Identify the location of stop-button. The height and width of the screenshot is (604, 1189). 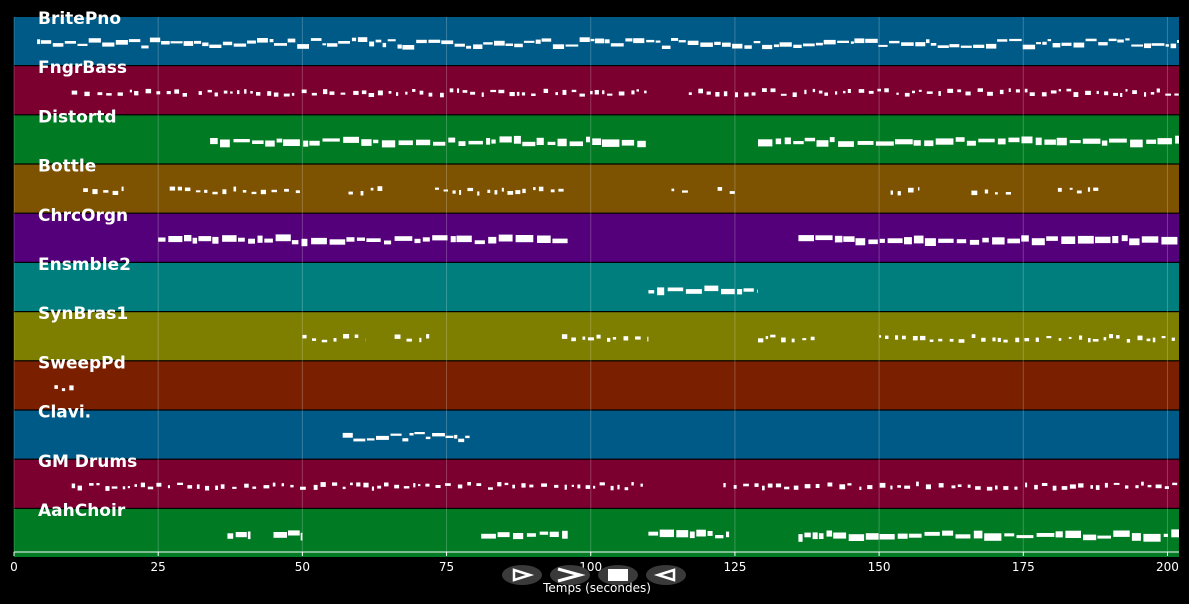
(618, 575).